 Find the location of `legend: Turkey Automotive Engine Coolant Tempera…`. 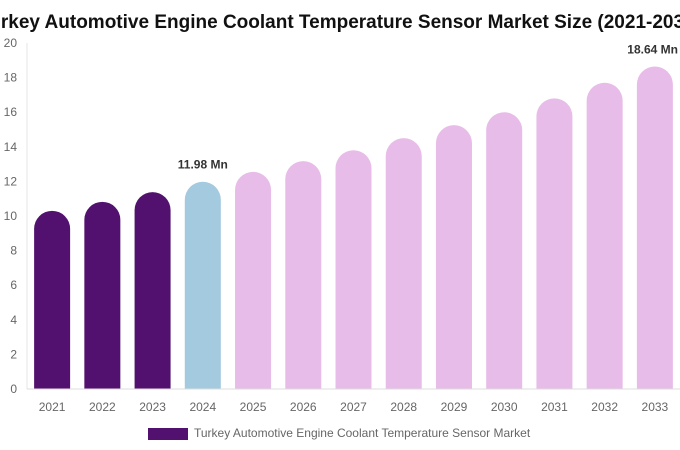

legend: Turkey Automotive Engine Coolant Tempera… is located at coordinates (339, 433).